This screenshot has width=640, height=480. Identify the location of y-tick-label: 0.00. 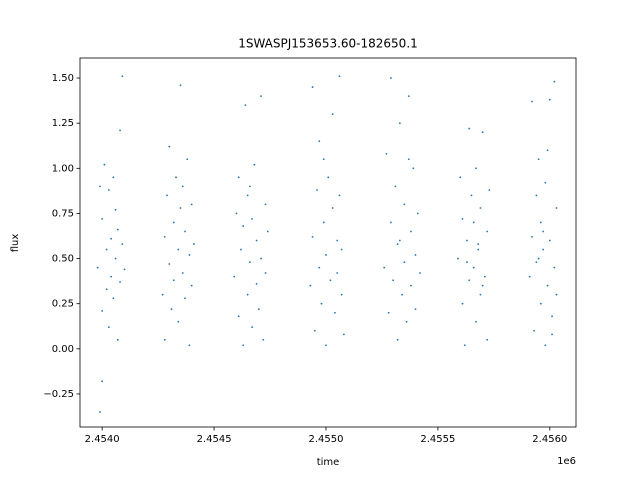
(63, 349).